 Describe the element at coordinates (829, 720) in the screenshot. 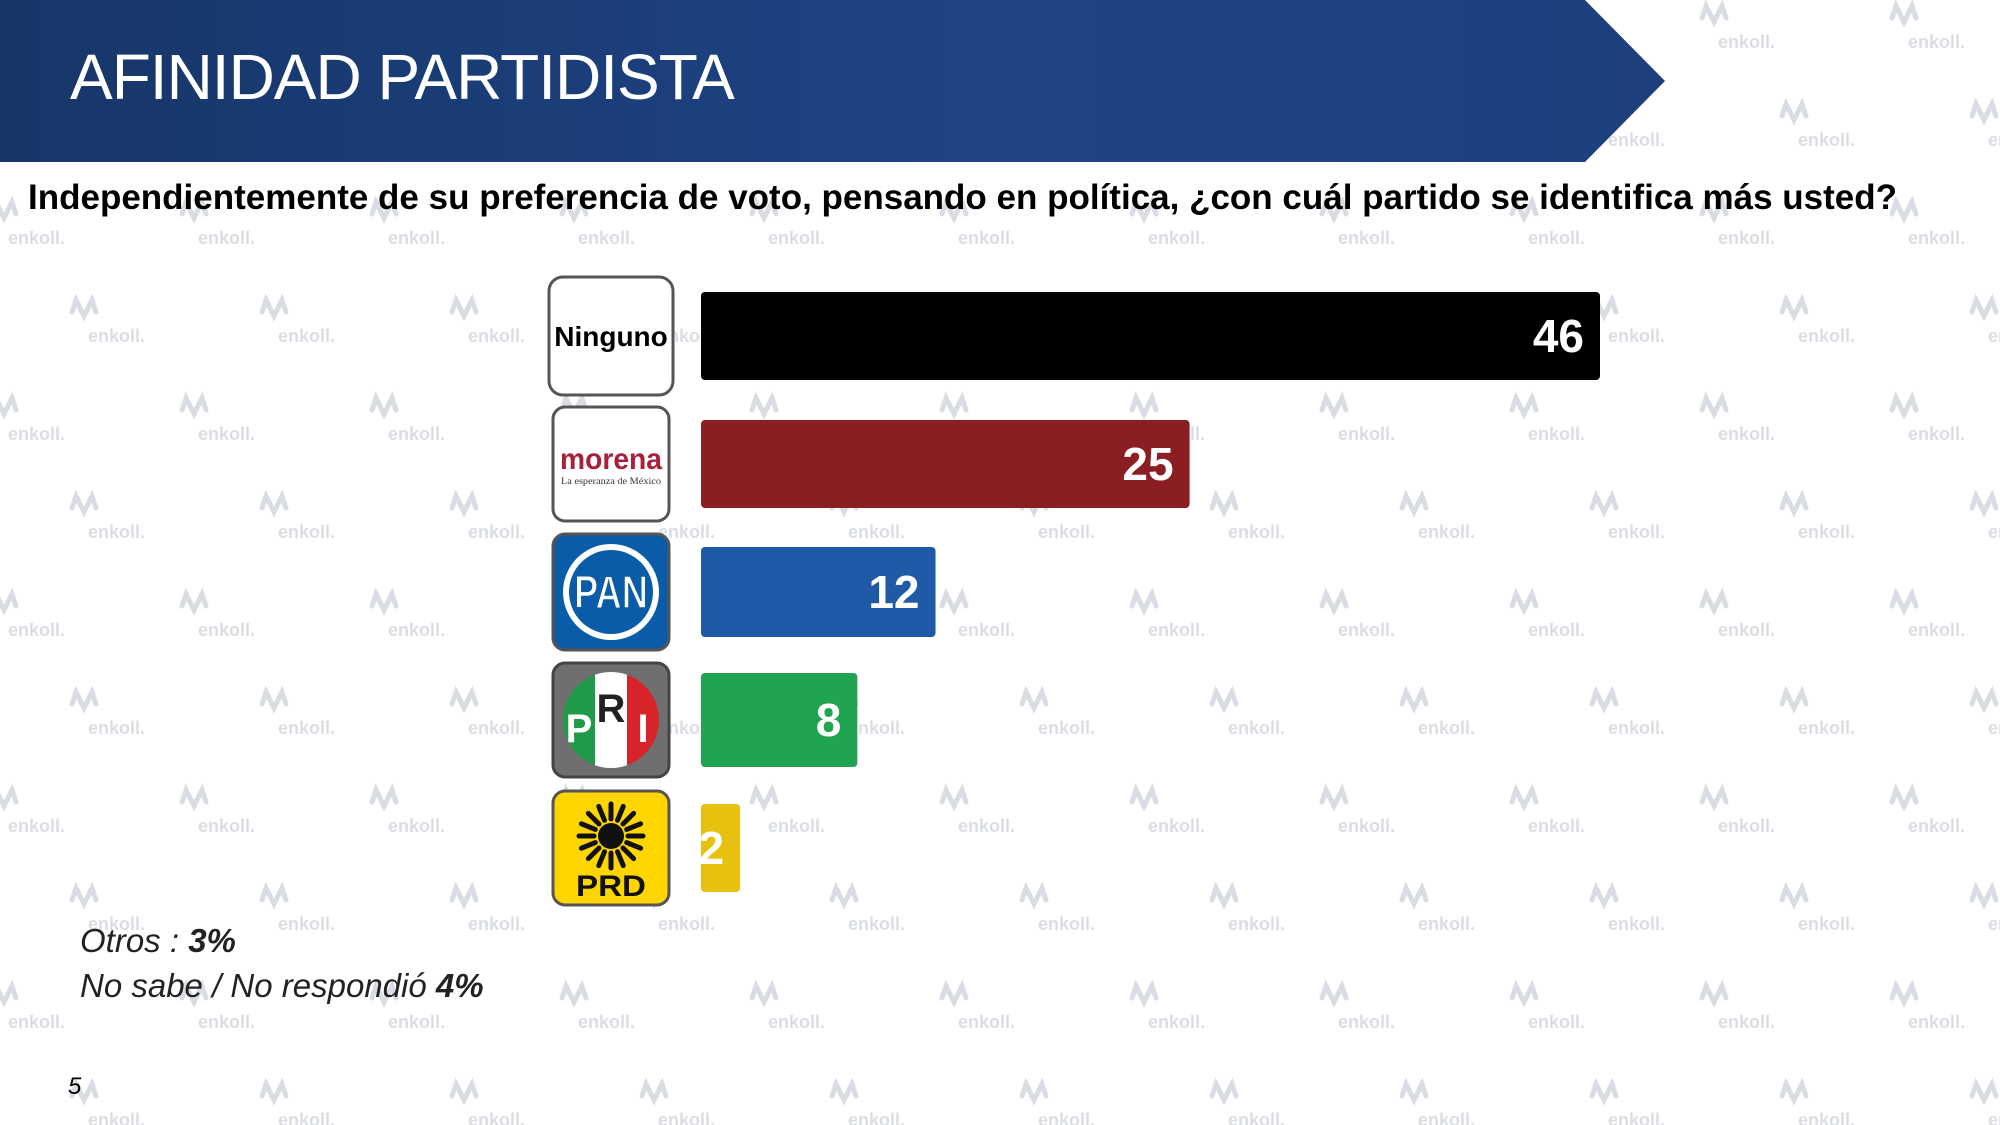

I see `data-label-pri: 8` at that location.